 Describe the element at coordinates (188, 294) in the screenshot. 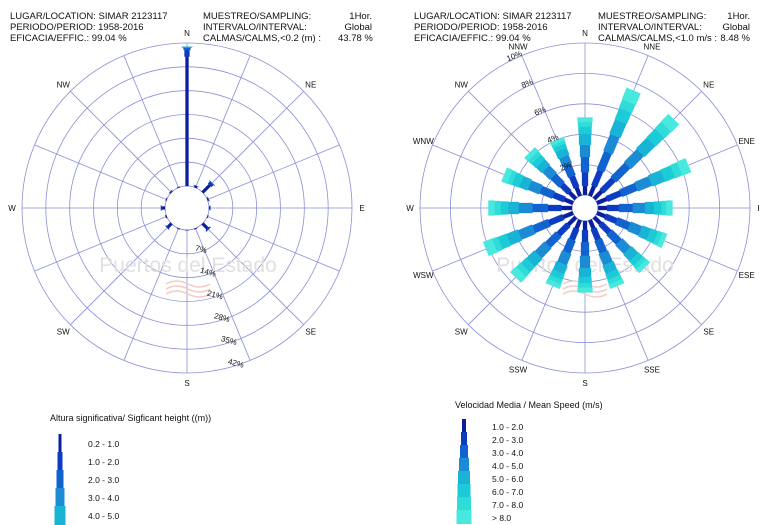

I see `watermark-logo-stroke` at that location.